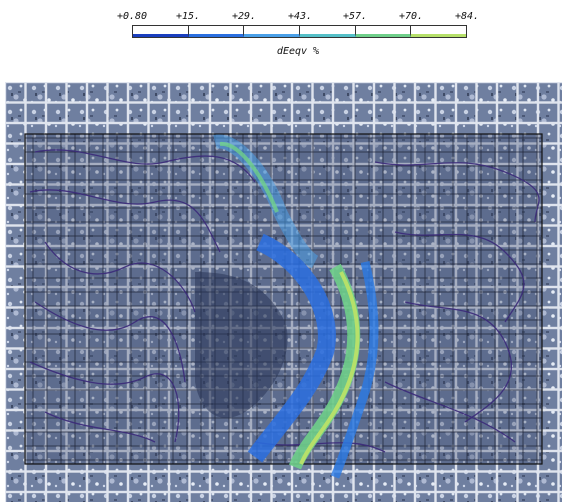 The image size is (565, 504). I want to click on color-scale-bar, so click(299, 31).